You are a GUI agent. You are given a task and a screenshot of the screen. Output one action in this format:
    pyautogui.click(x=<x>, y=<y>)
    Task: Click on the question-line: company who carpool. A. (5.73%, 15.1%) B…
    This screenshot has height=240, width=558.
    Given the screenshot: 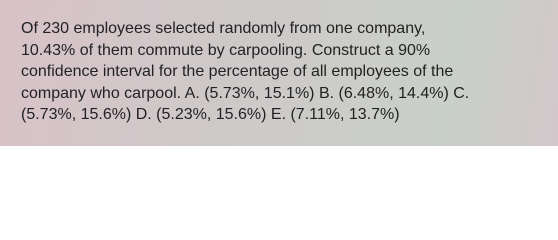 What is the action you would take?
    pyautogui.click(x=245, y=93)
    